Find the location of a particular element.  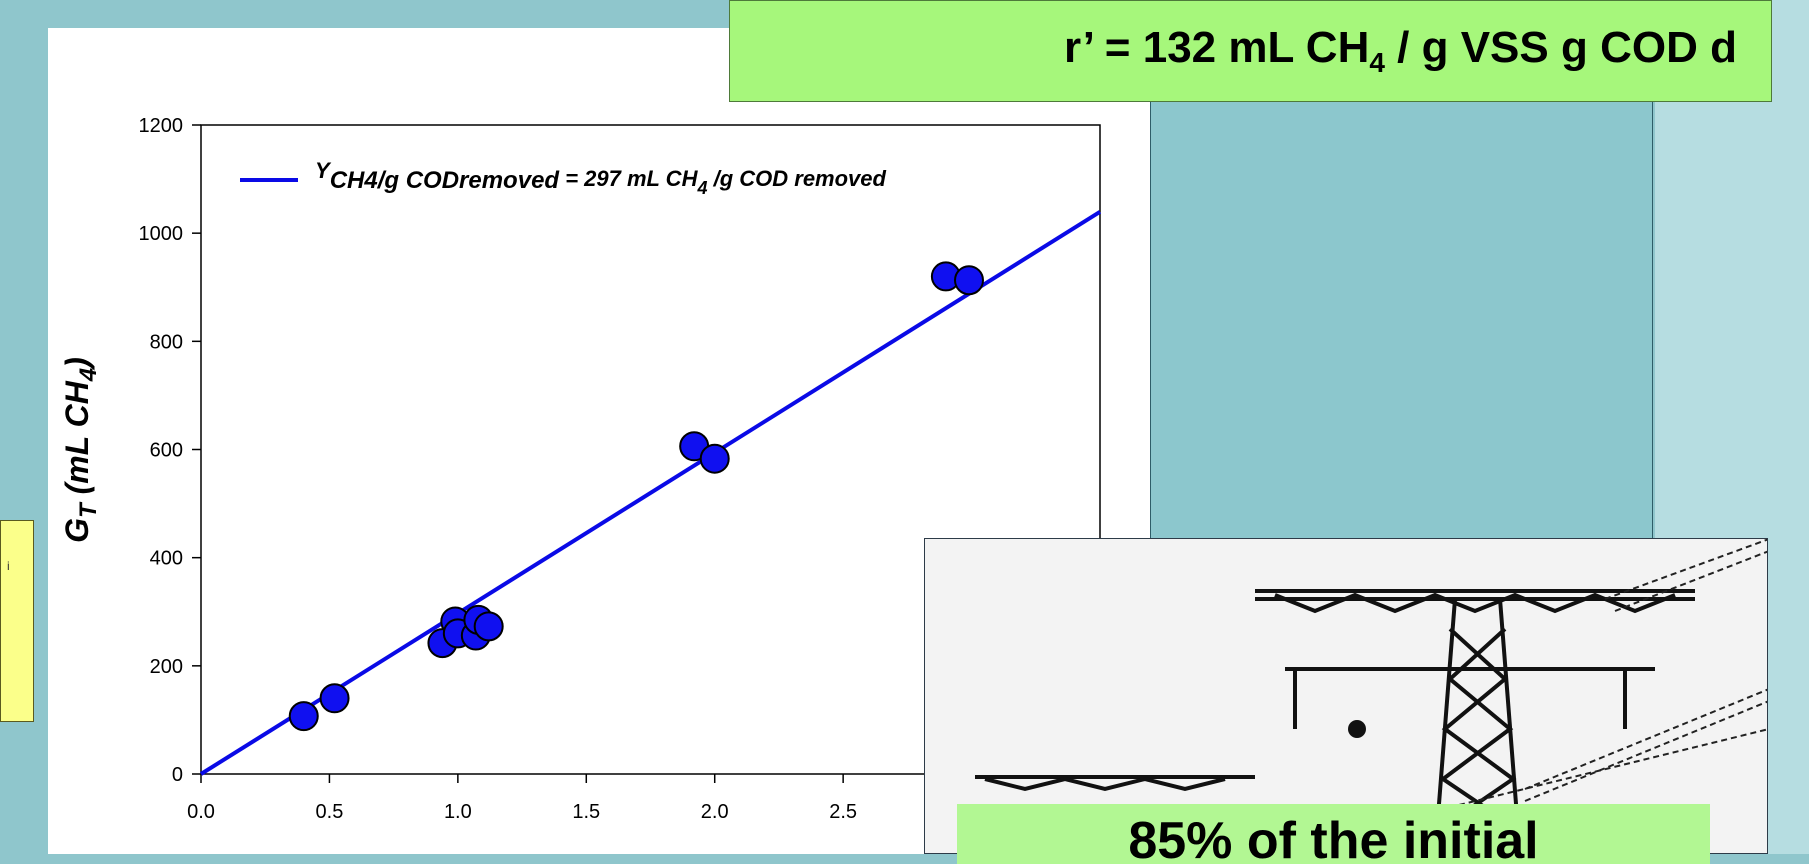

rate-formula: r’ = 132 mL CH4 / g VSS g COD d is located at coordinates (1400, 50).